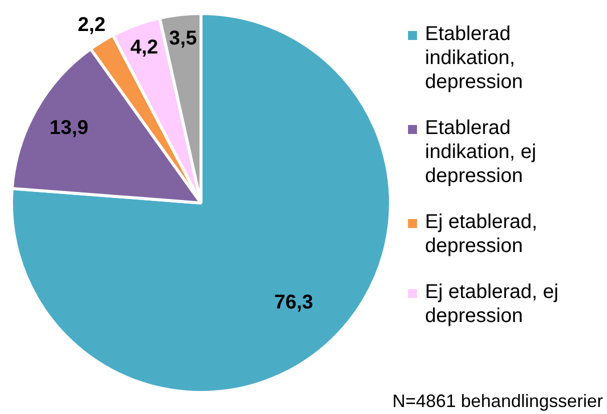 This screenshot has height=414, width=607. What do you see at coordinates (144, 47) in the screenshot?
I see `data-label: 4,2` at bounding box center [144, 47].